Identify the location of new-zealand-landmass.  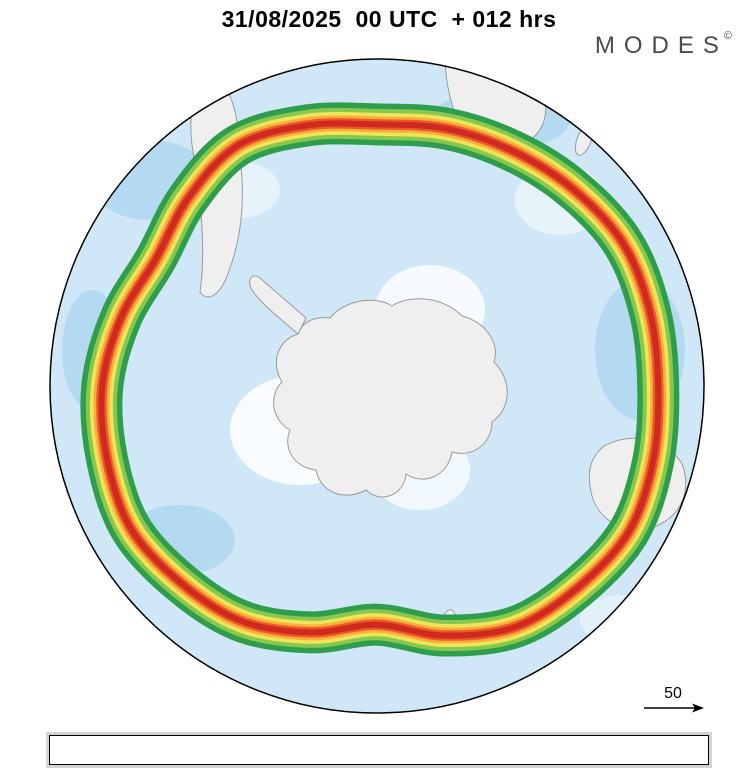
(453, 628).